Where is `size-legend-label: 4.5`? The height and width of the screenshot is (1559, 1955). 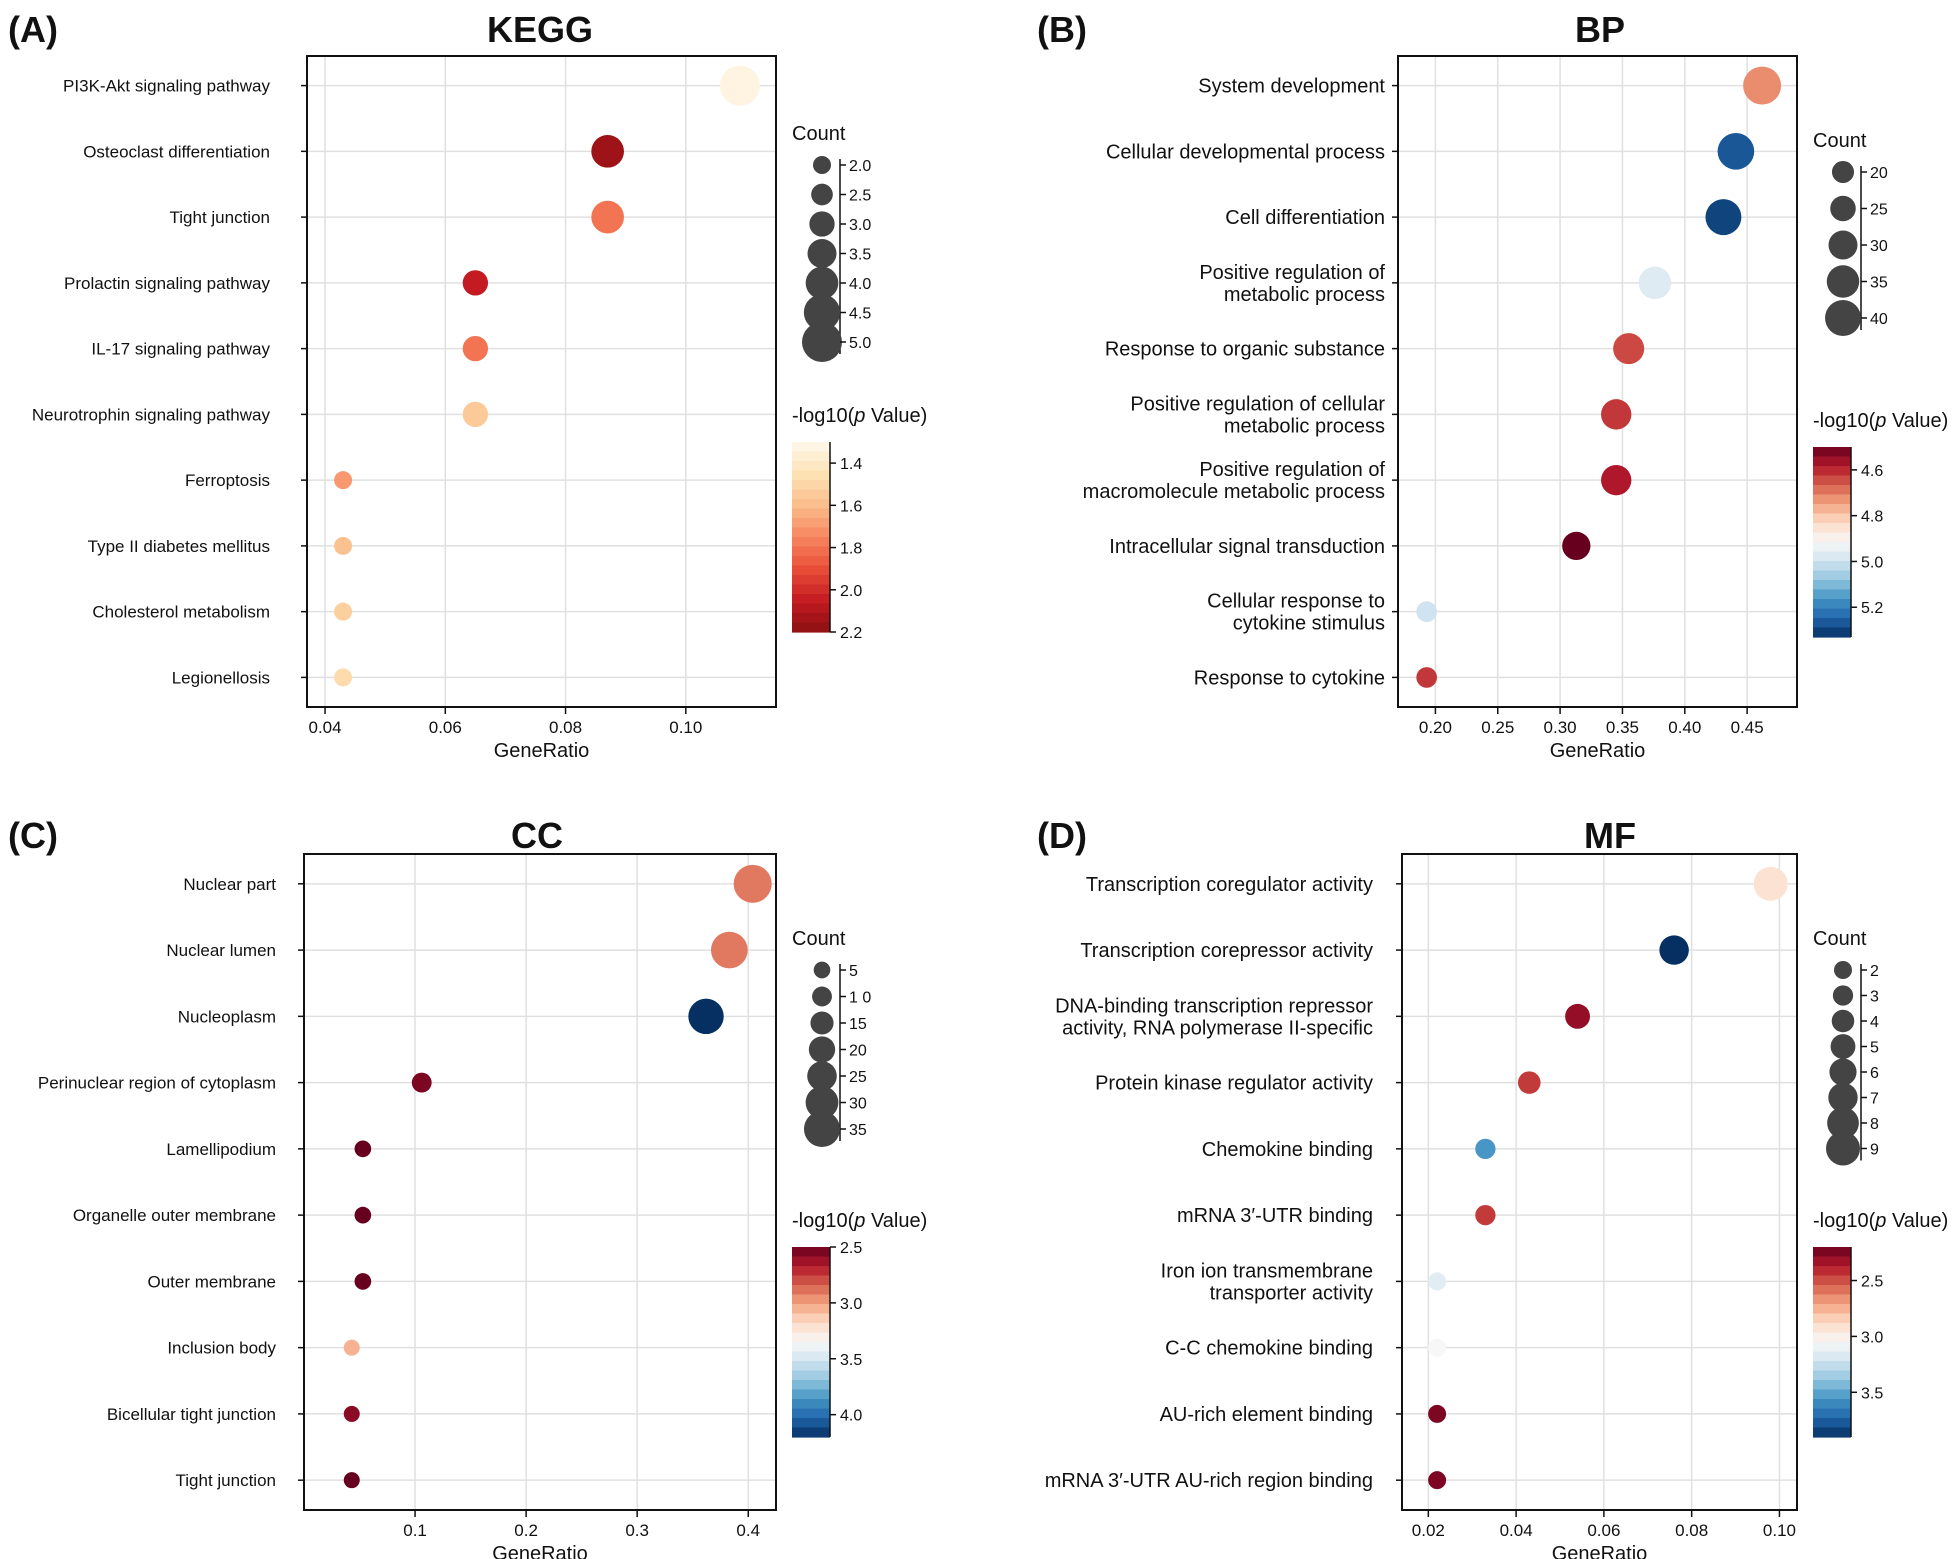
size-legend-label: 4.5 is located at coordinates (860, 314).